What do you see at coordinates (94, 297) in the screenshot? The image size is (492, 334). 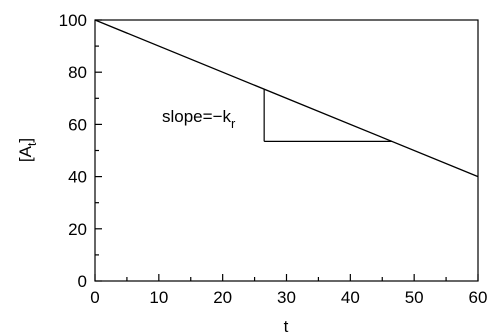 I see `x-tick-label: 0` at bounding box center [94, 297].